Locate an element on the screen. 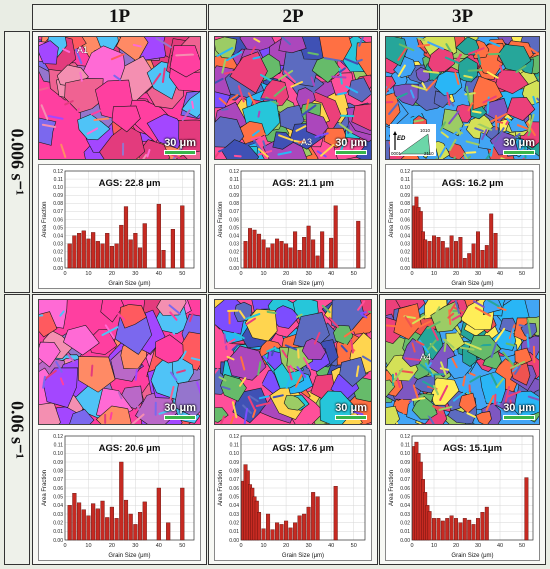 The height and width of the screenshot is (569, 550). y-tick-label: 0.09 is located at coordinates (58, 196).